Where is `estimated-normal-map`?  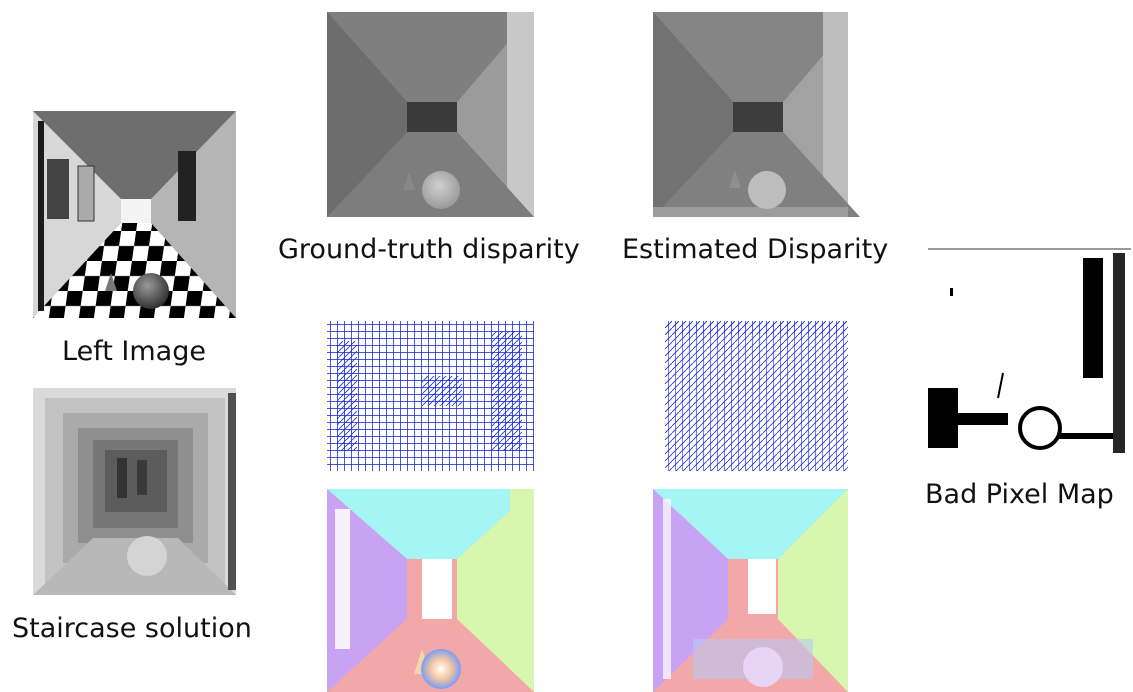
estimated-normal-map is located at coordinates (750, 590).